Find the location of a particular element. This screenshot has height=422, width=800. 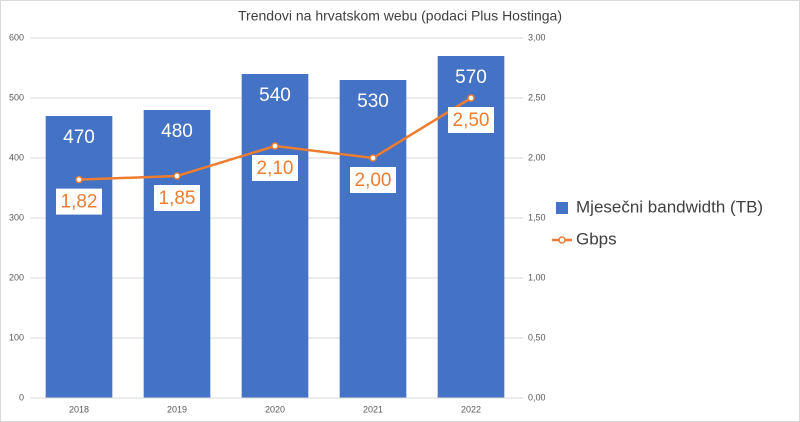

y-tick-label: 0 is located at coordinates (21, 397).